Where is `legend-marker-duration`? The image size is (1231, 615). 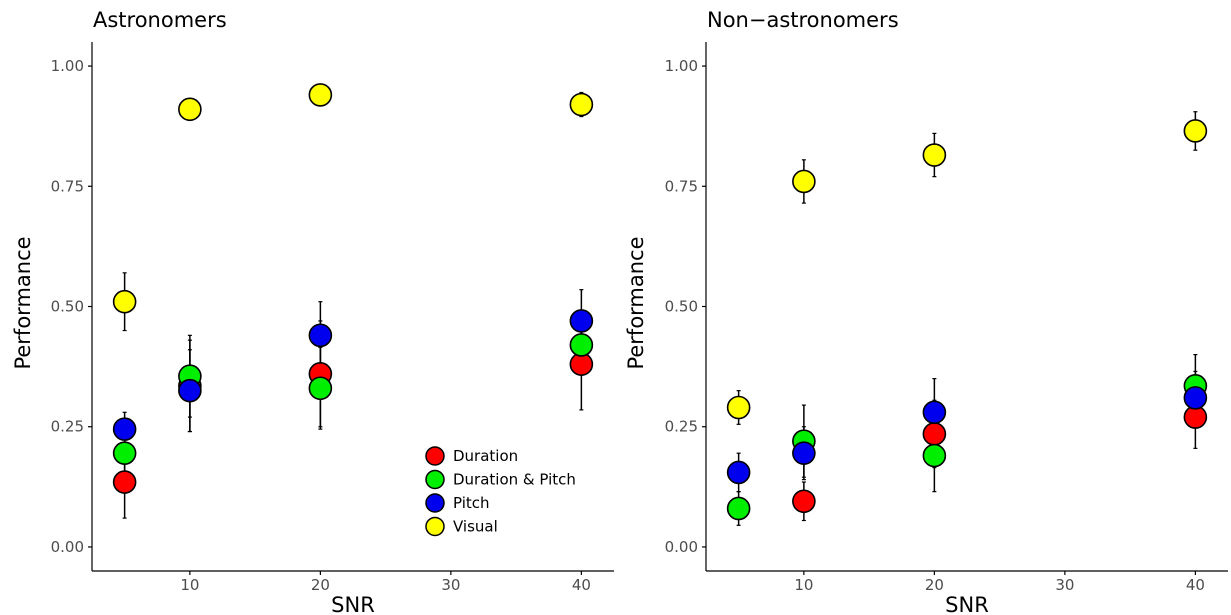 legend-marker-duration is located at coordinates (435, 456).